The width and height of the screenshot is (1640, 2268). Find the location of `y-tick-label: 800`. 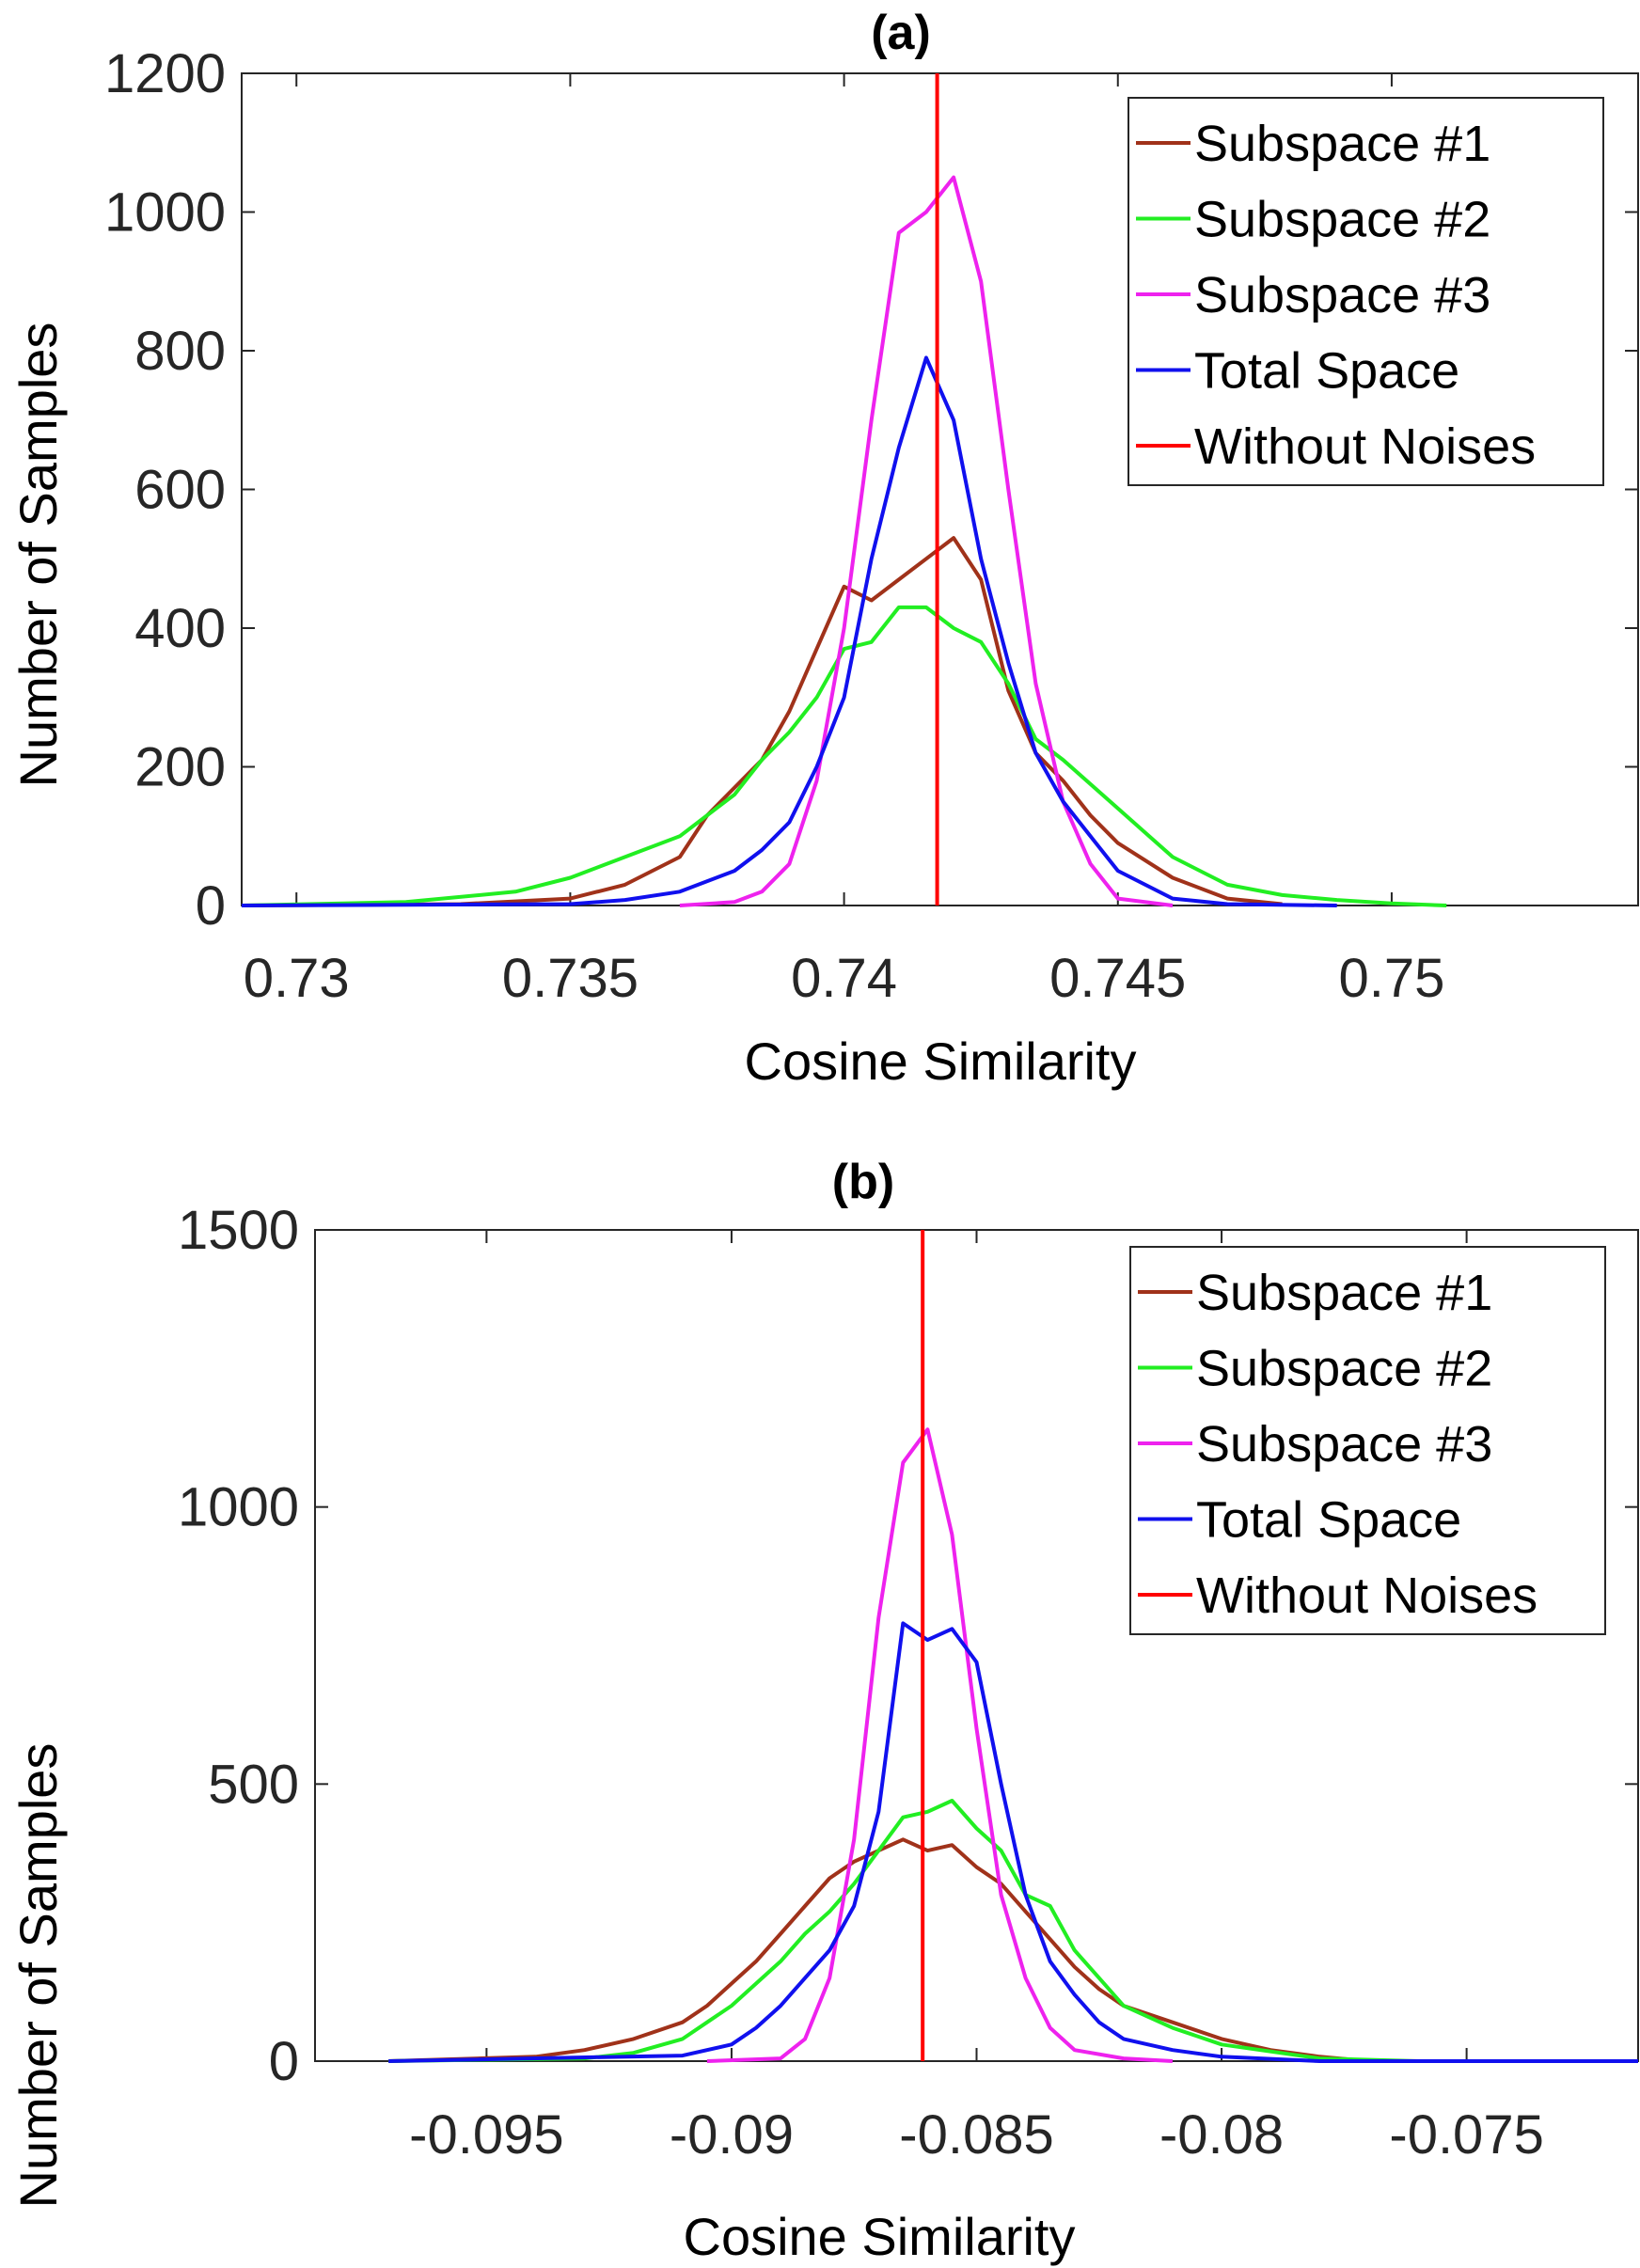

y-tick-label: 800 is located at coordinates (180, 351).